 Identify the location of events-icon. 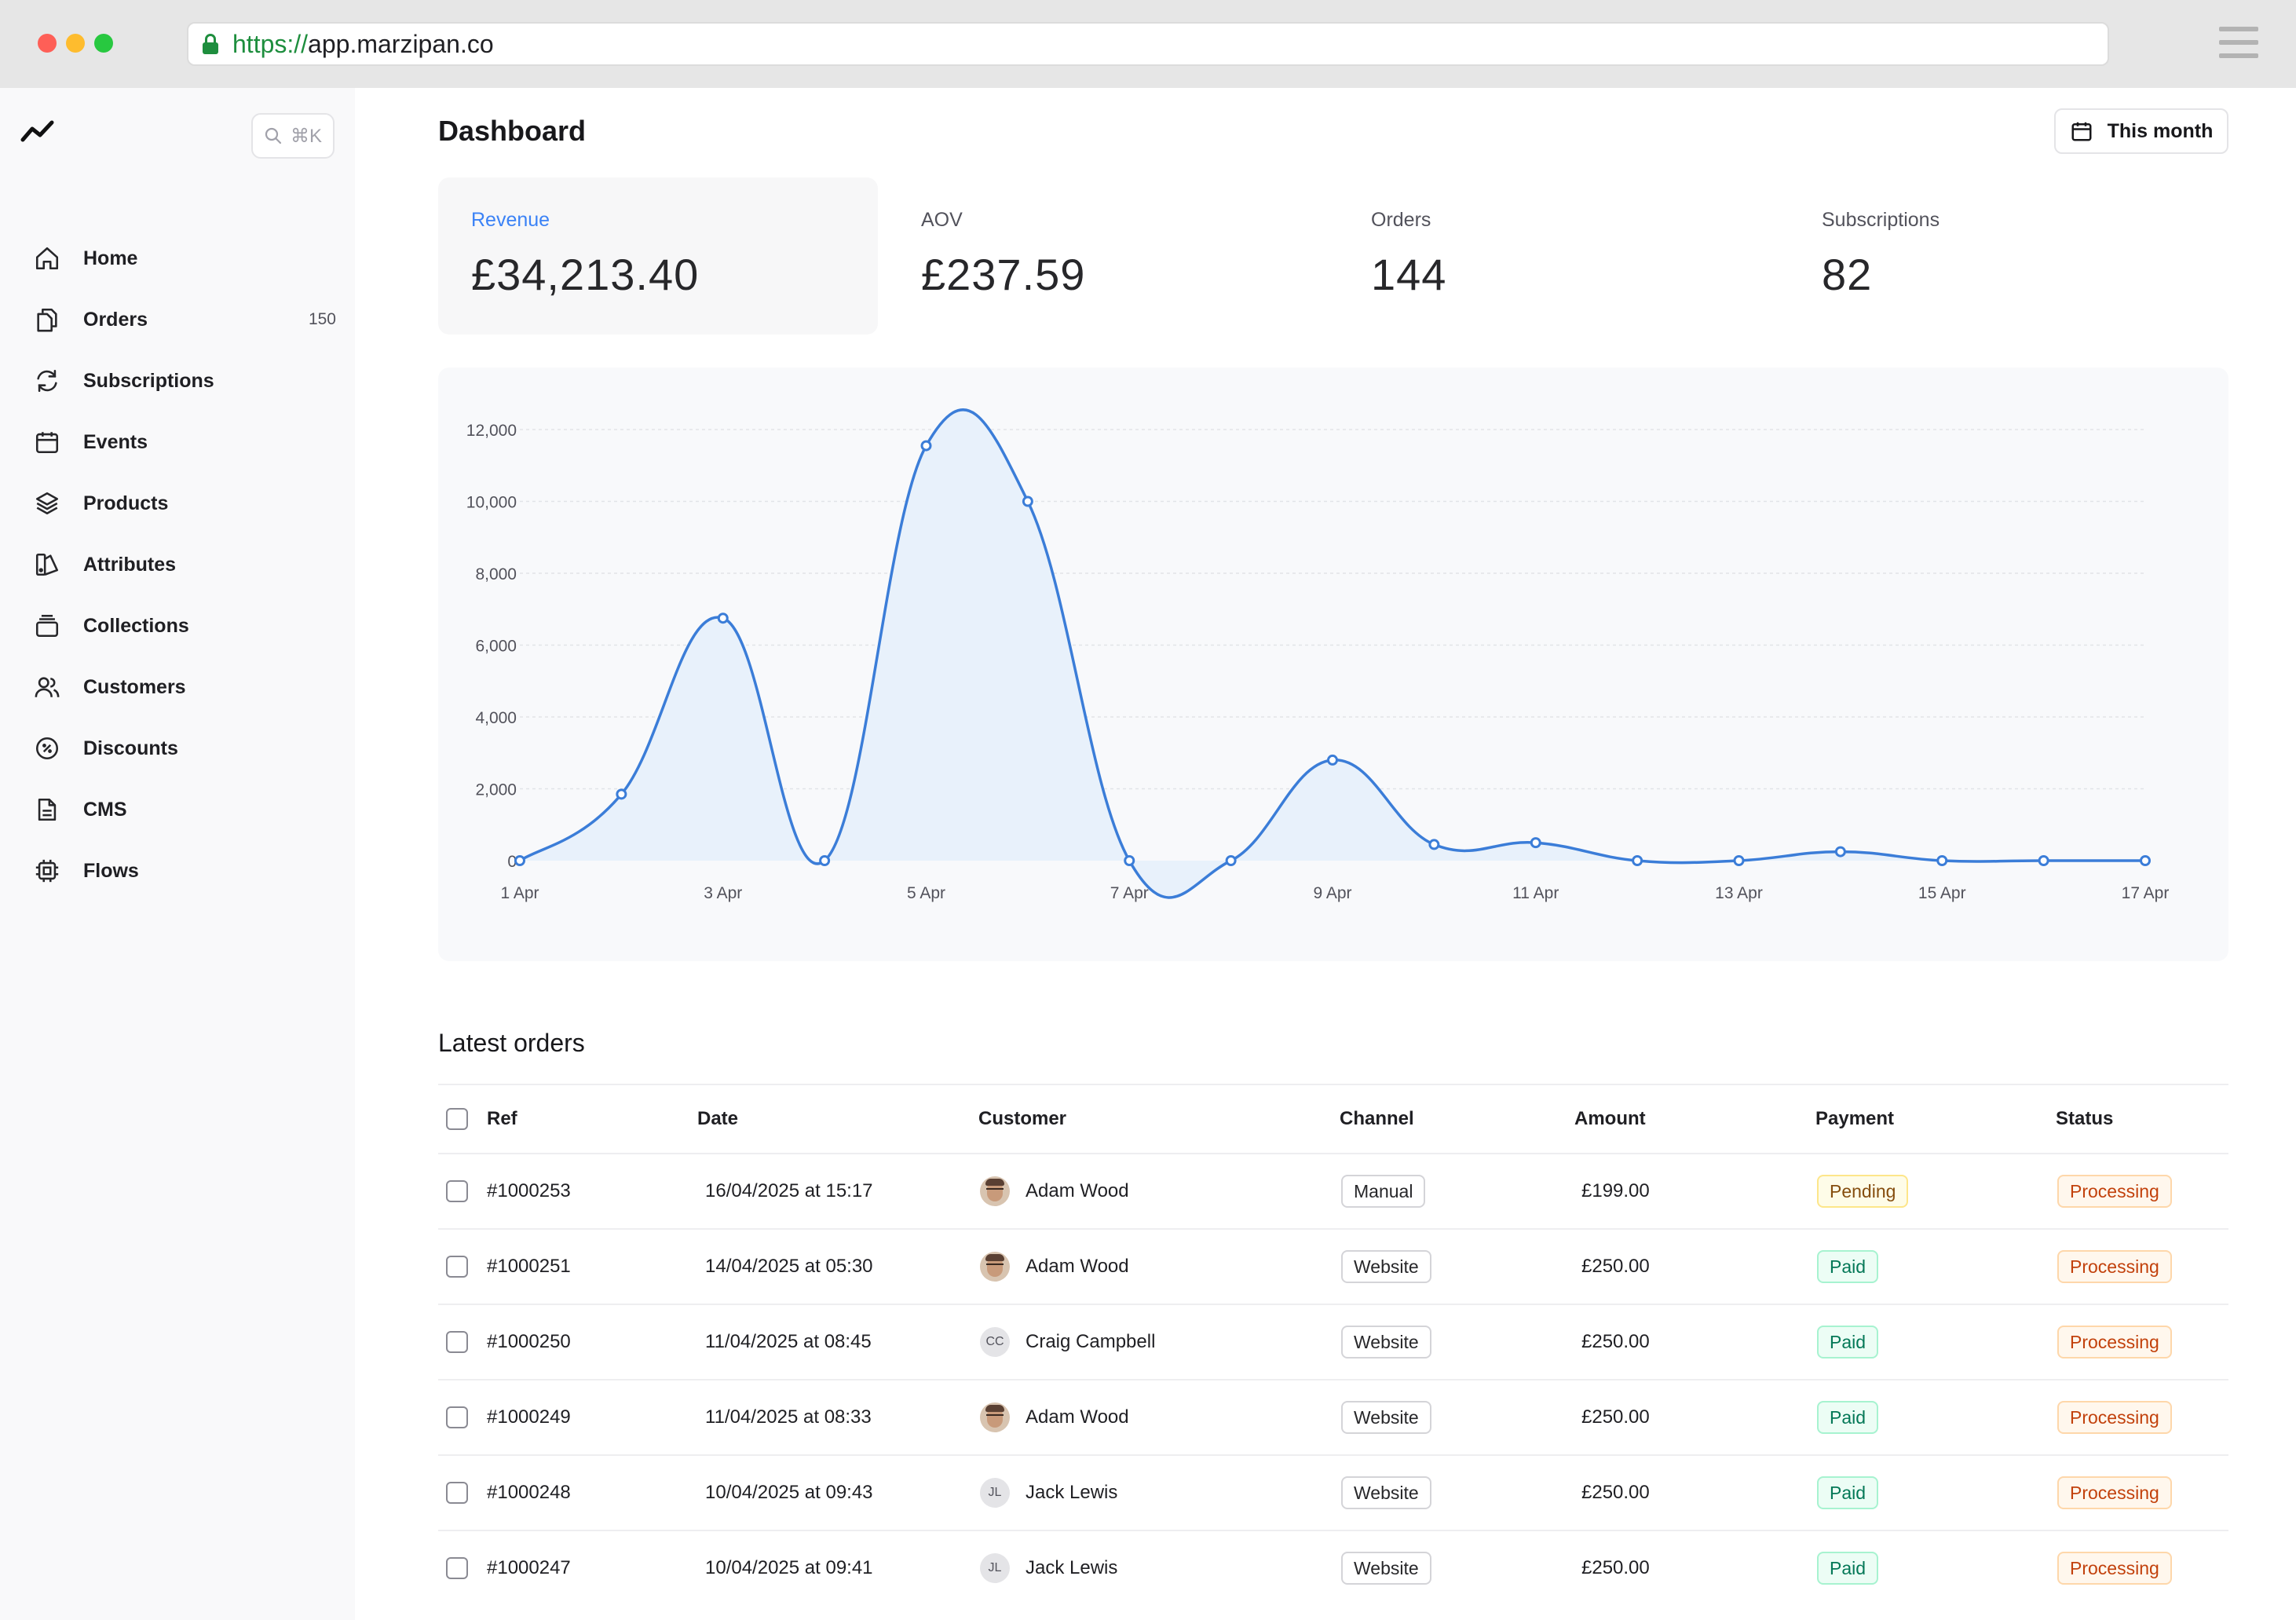
(47, 442).